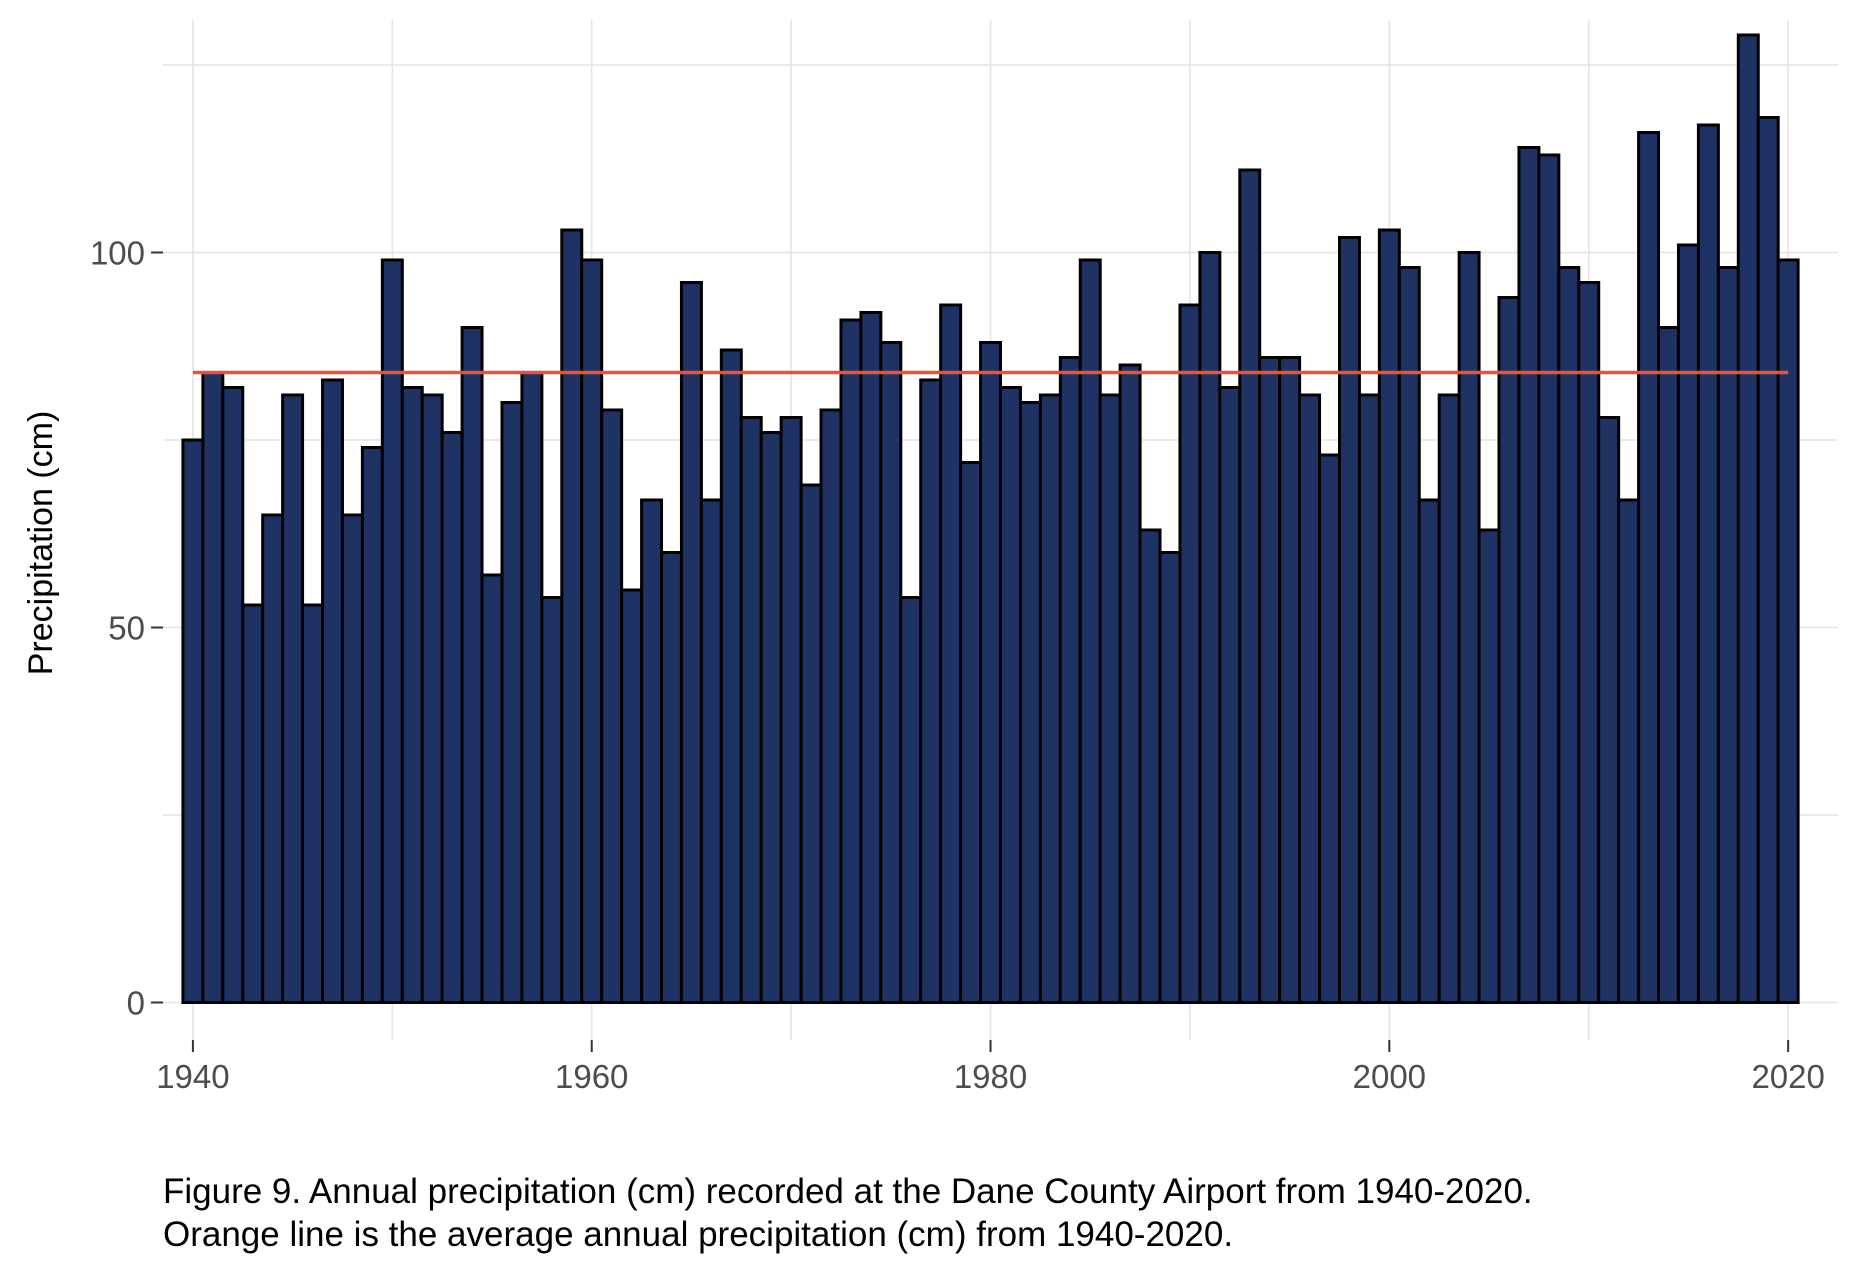 This screenshot has width=1875, height=1275. Describe the element at coordinates (1190, 653) in the screenshot. I see `bar-1990` at that location.